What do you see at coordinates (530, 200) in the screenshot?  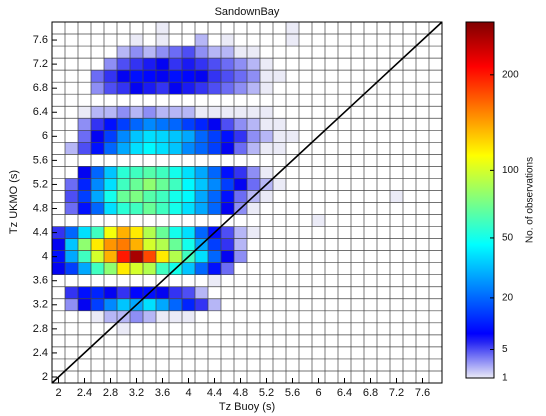 I see `colorbar-label: No. of observations` at bounding box center [530, 200].